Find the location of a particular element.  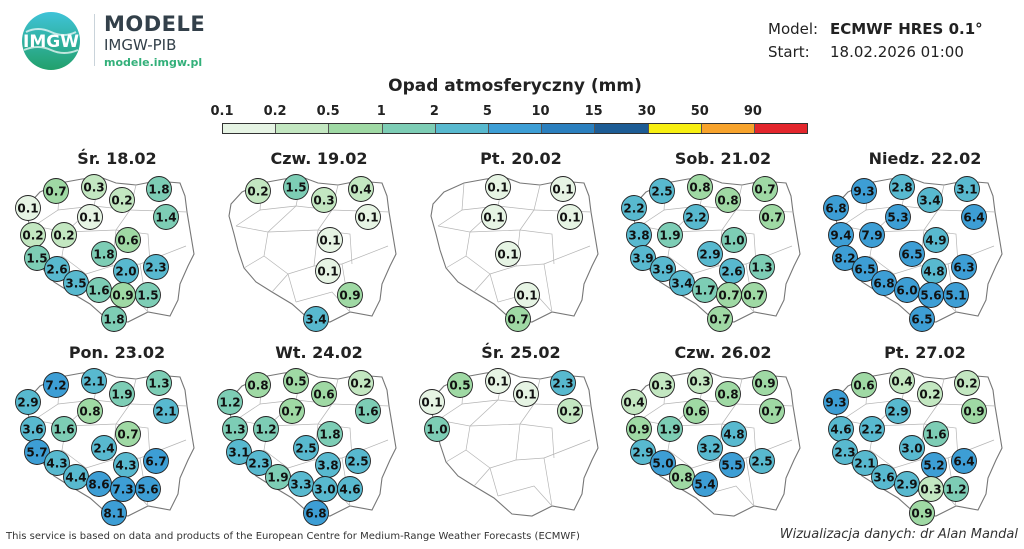

legend-tick-label: 90 is located at coordinates (752, 111).